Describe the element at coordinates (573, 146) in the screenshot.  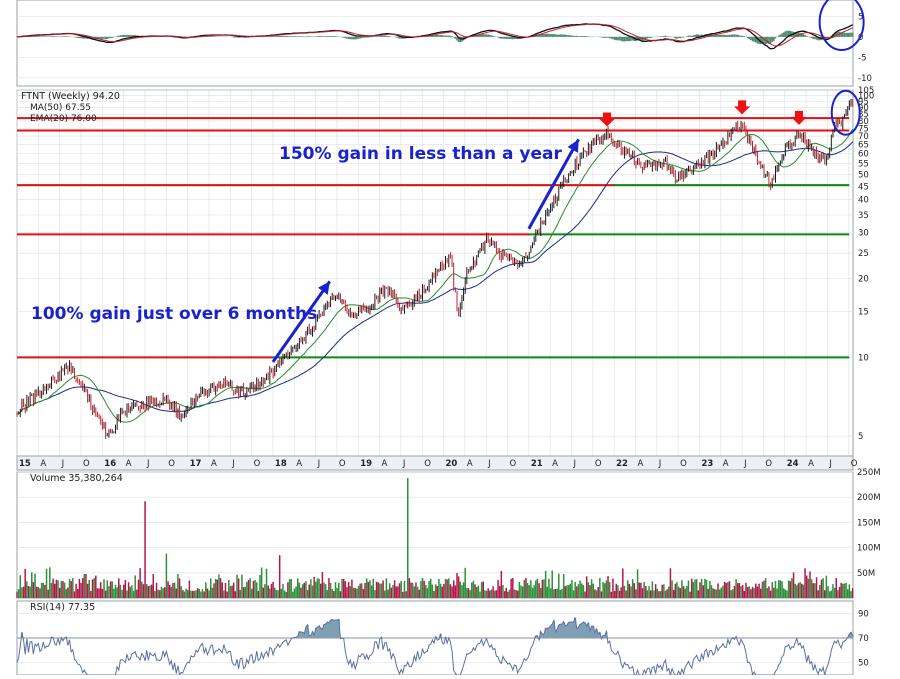
I see `gain2-arrow-head` at that location.